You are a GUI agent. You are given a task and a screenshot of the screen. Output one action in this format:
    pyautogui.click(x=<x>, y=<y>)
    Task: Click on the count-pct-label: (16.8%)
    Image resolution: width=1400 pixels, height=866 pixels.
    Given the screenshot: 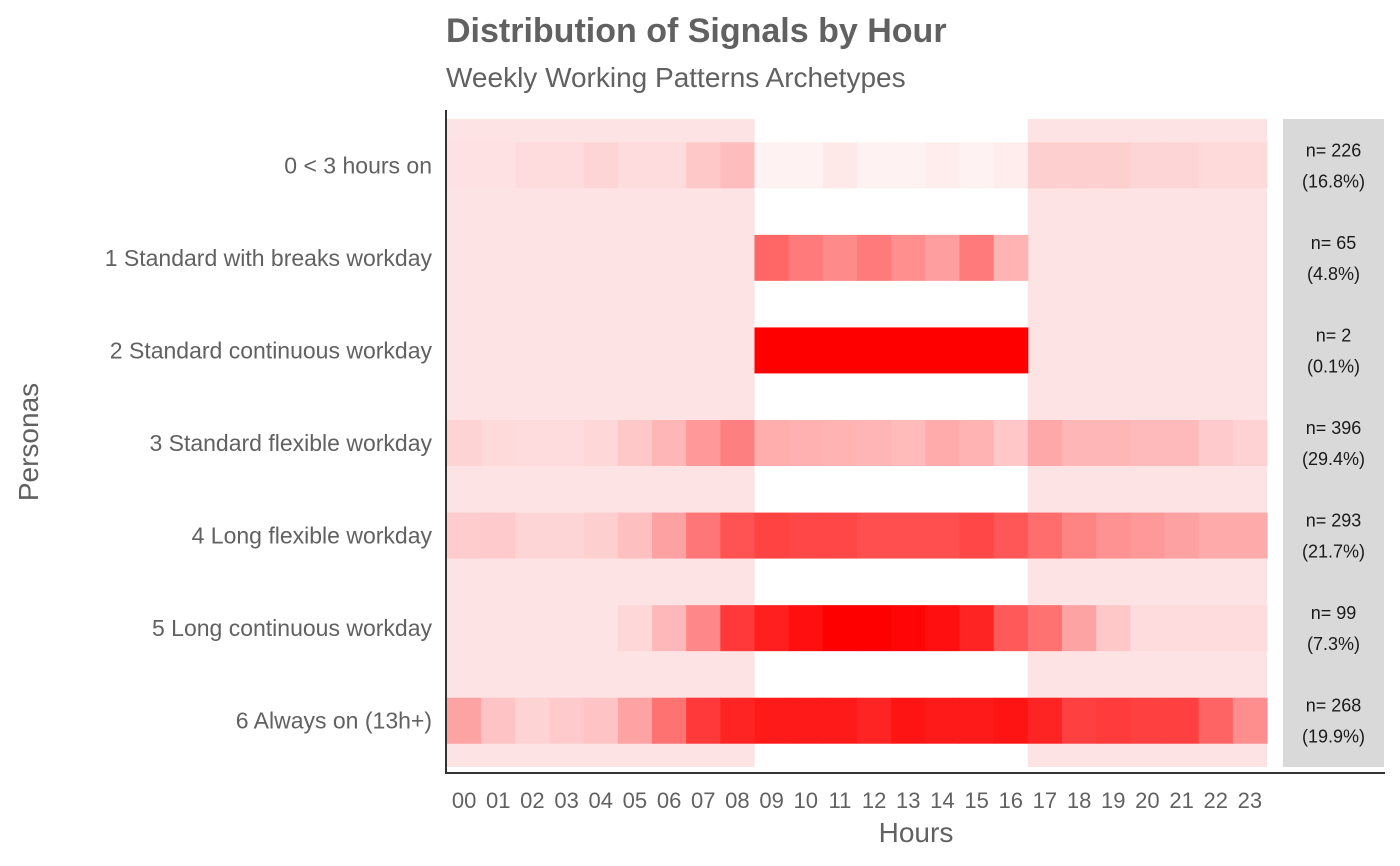 What is the action you would take?
    pyautogui.click(x=1333, y=181)
    